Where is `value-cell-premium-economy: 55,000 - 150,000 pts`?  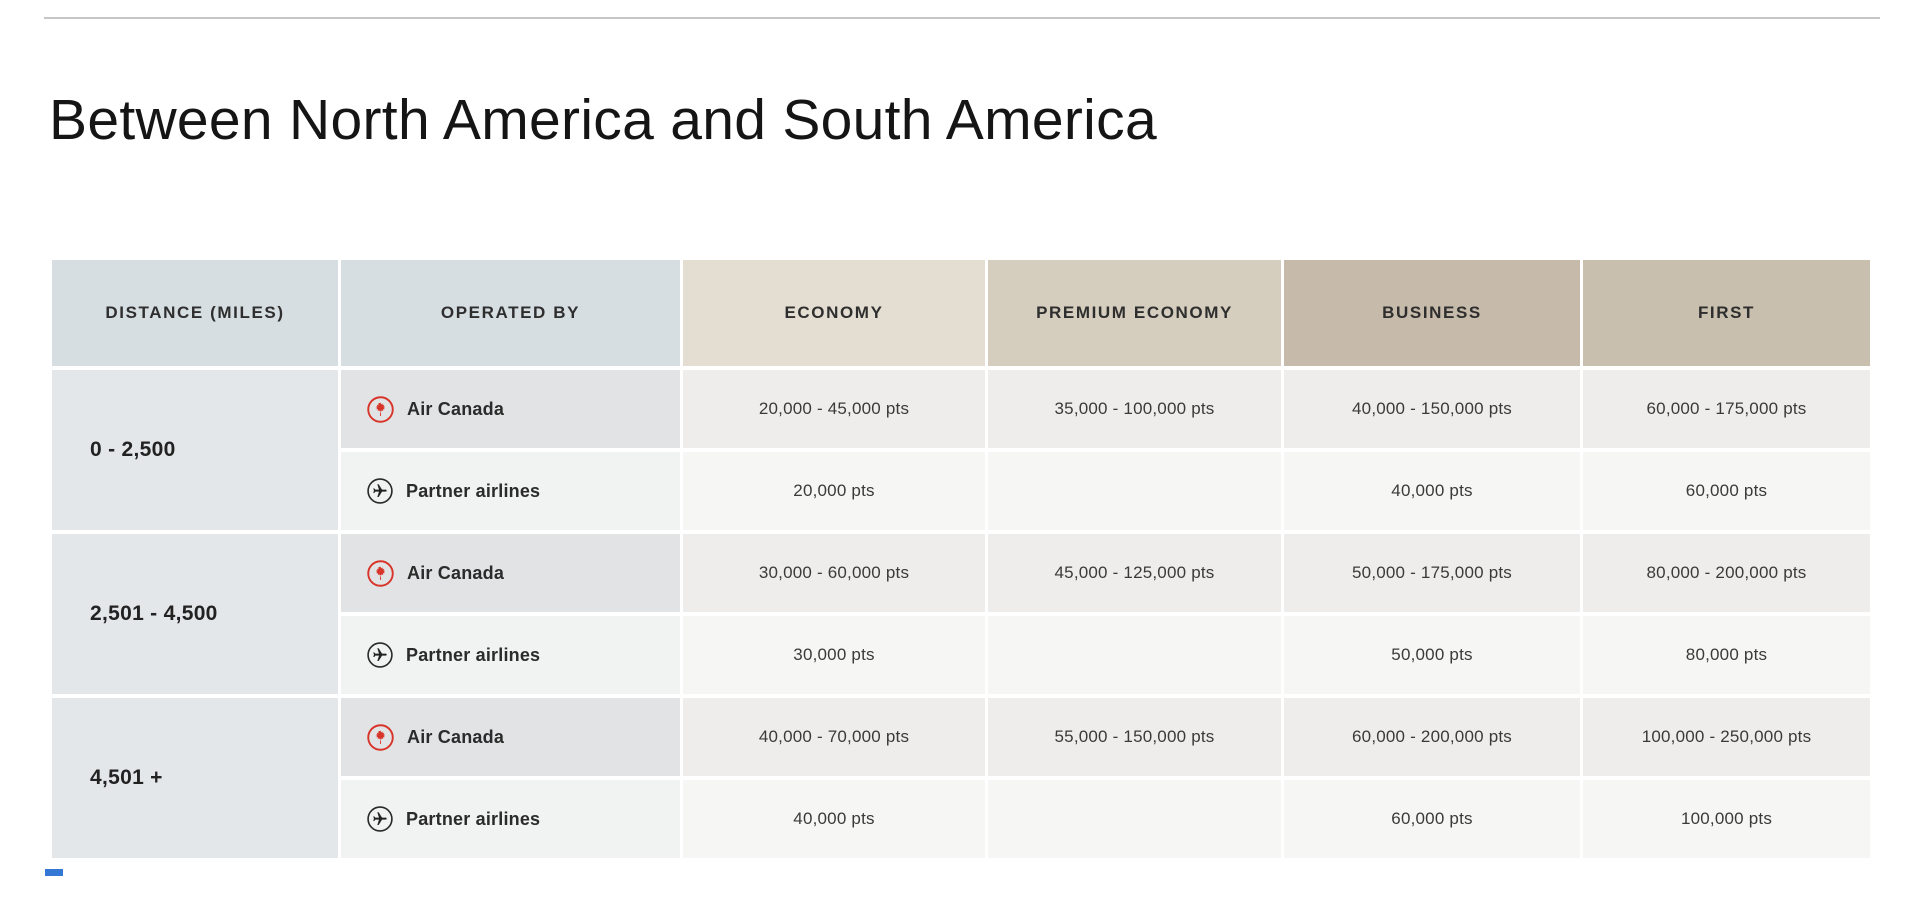
value-cell-premium-economy: 55,000 - 150,000 pts is located at coordinates (1134, 737).